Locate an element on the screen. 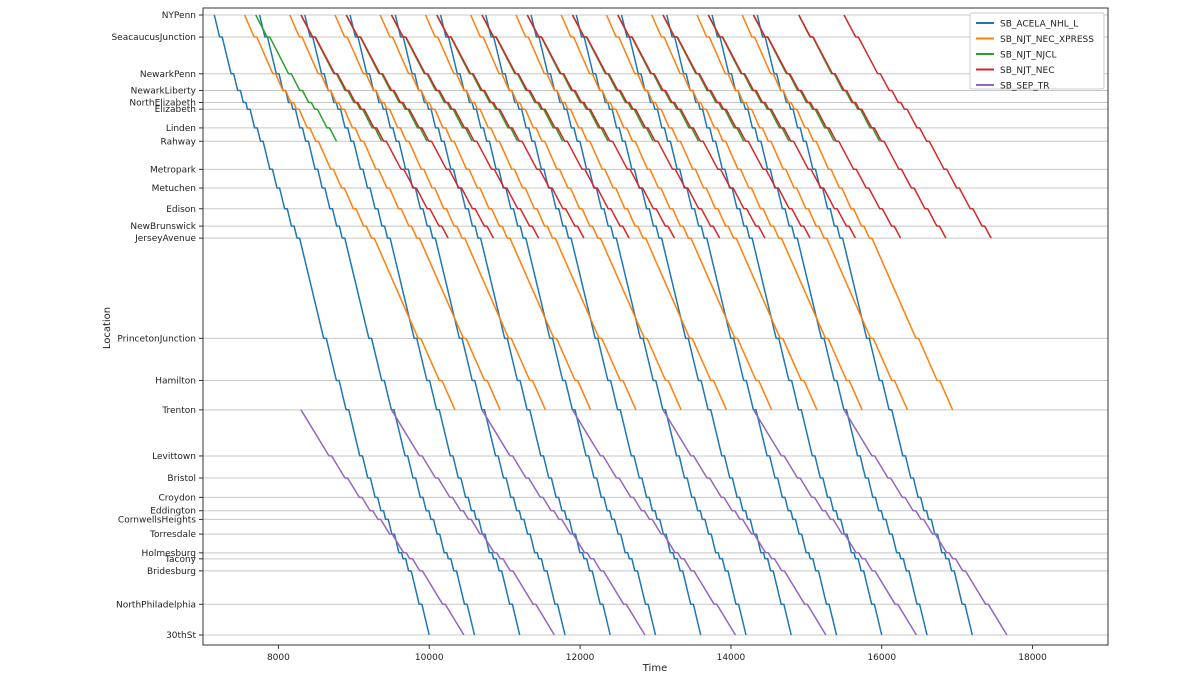  x-axis-label: Time is located at coordinates (654, 668).